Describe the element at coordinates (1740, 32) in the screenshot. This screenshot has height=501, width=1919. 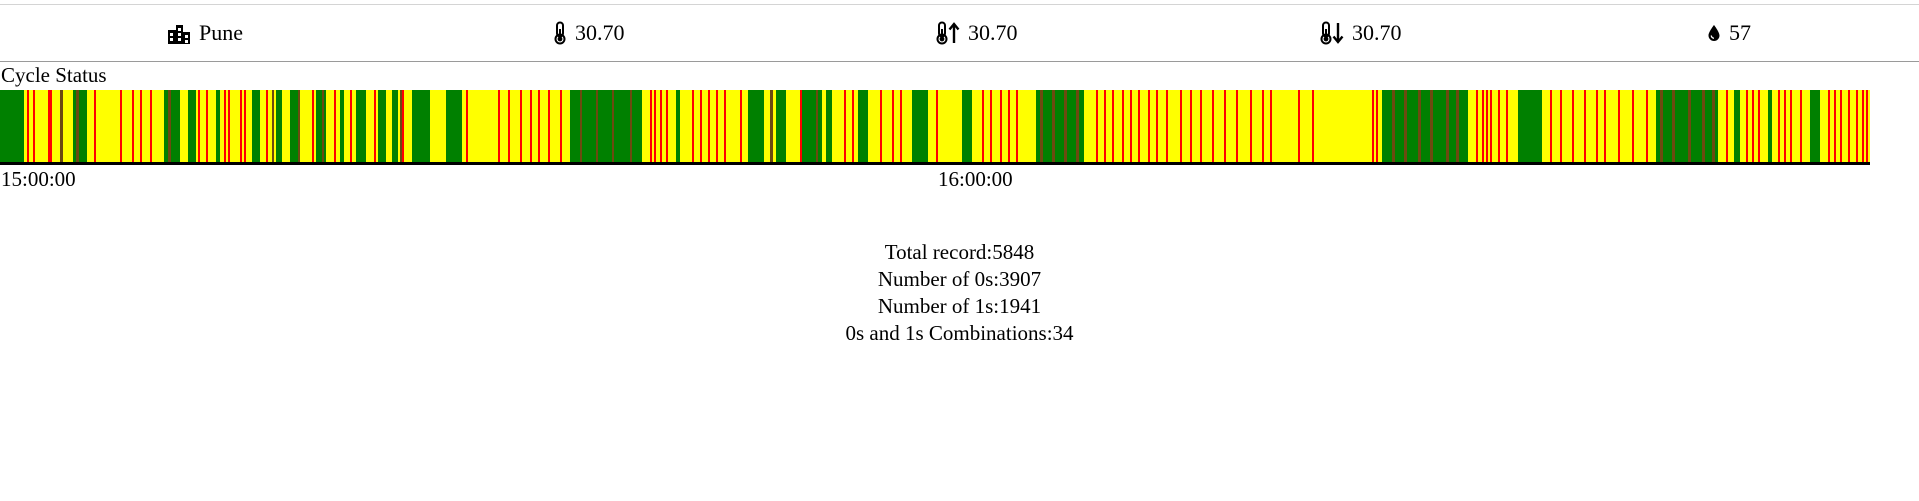
I see `weather-humidity-value: 57` at that location.